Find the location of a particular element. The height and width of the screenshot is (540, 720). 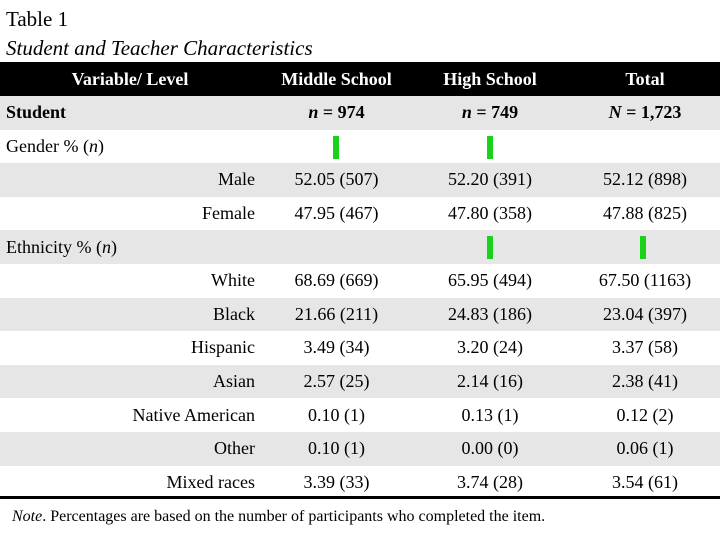

n-value: = 1,723 is located at coordinates (654, 112).